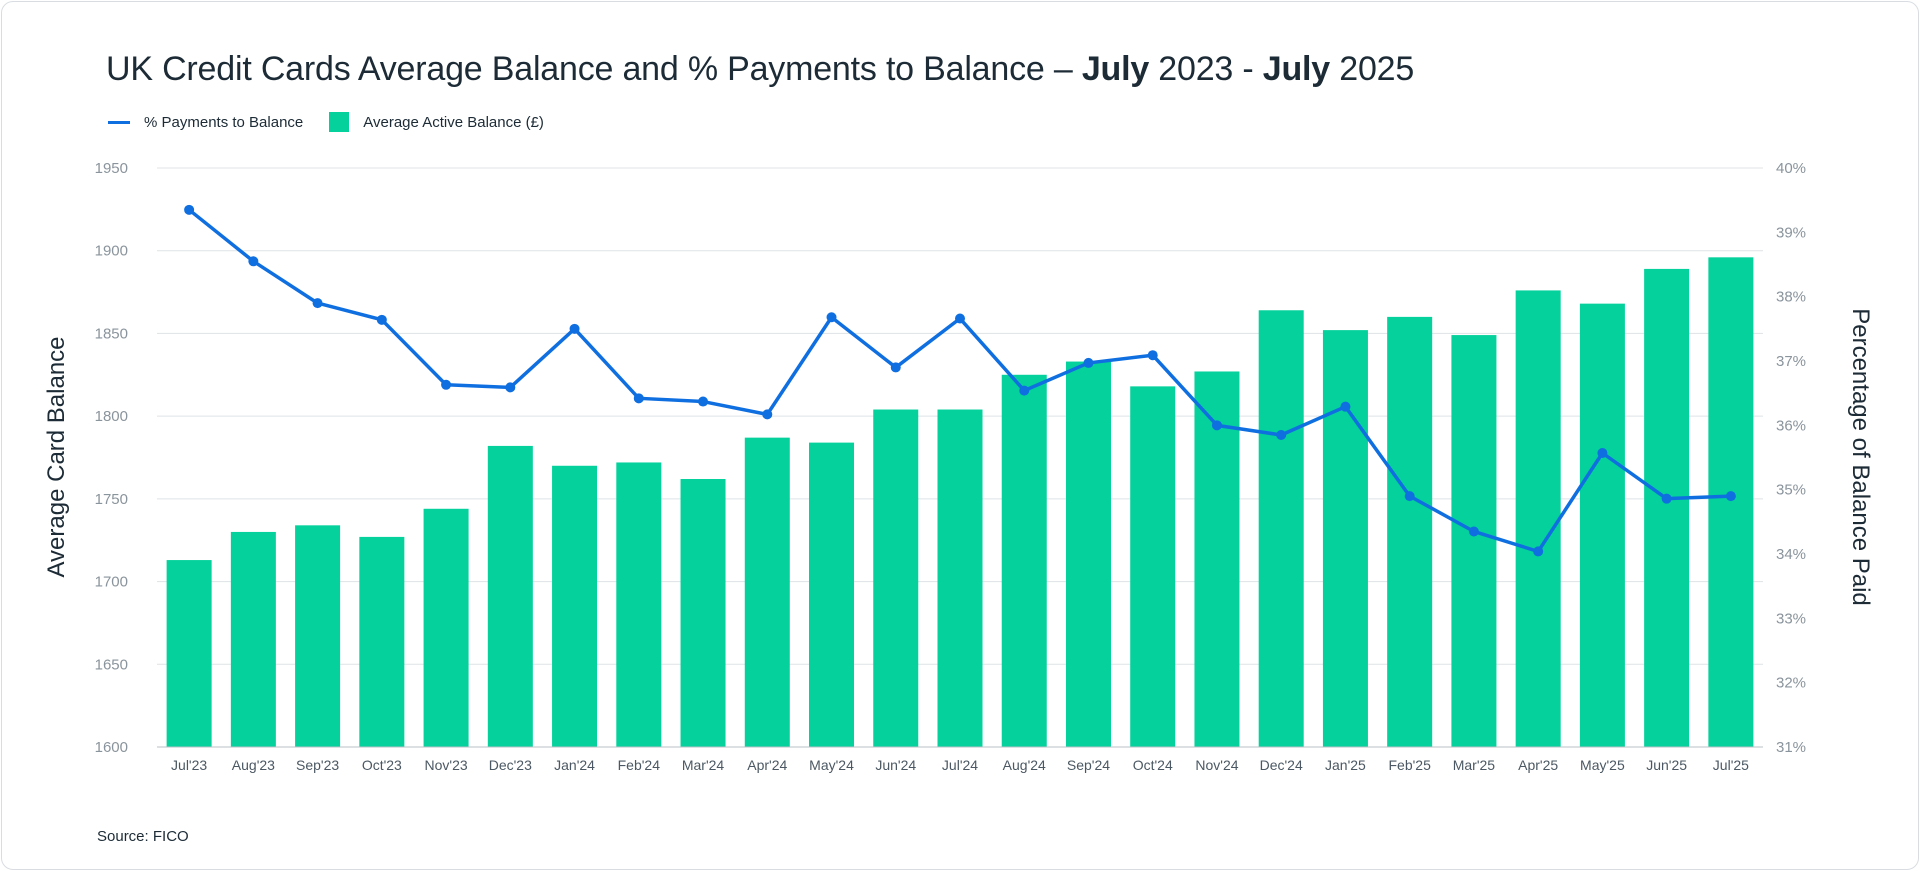 This screenshot has width=1920, height=871. What do you see at coordinates (639, 765) in the screenshot?
I see `x-tick-label: Feb'24` at bounding box center [639, 765].